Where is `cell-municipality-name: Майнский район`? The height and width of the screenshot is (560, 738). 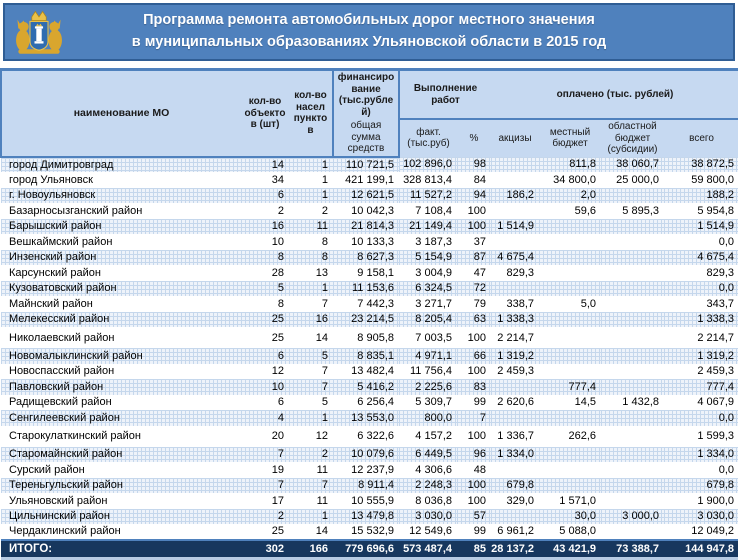
cell-municipality-name: Майнский район is located at coordinates (51, 303).